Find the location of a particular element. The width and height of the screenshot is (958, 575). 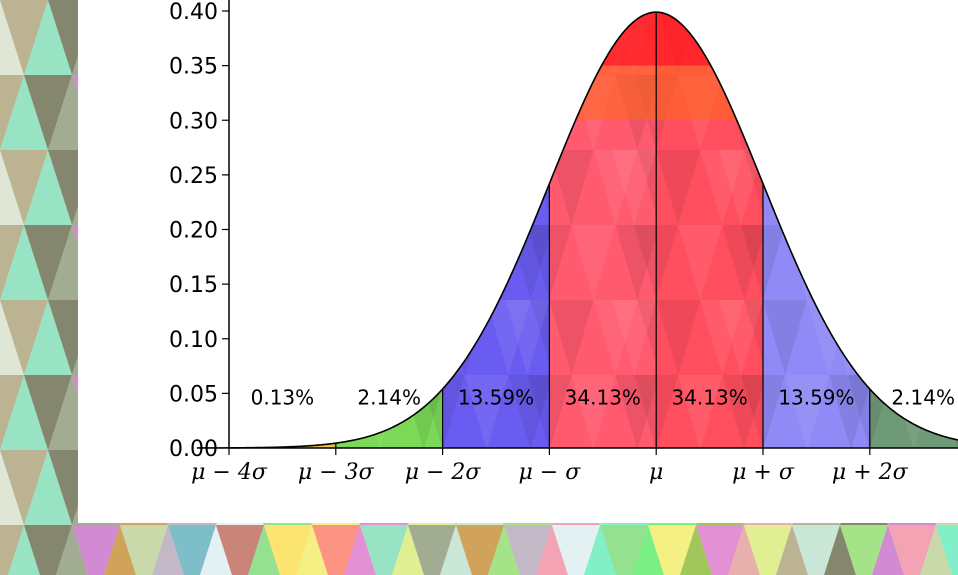

y-tick-label: 0.00 is located at coordinates (193, 449).